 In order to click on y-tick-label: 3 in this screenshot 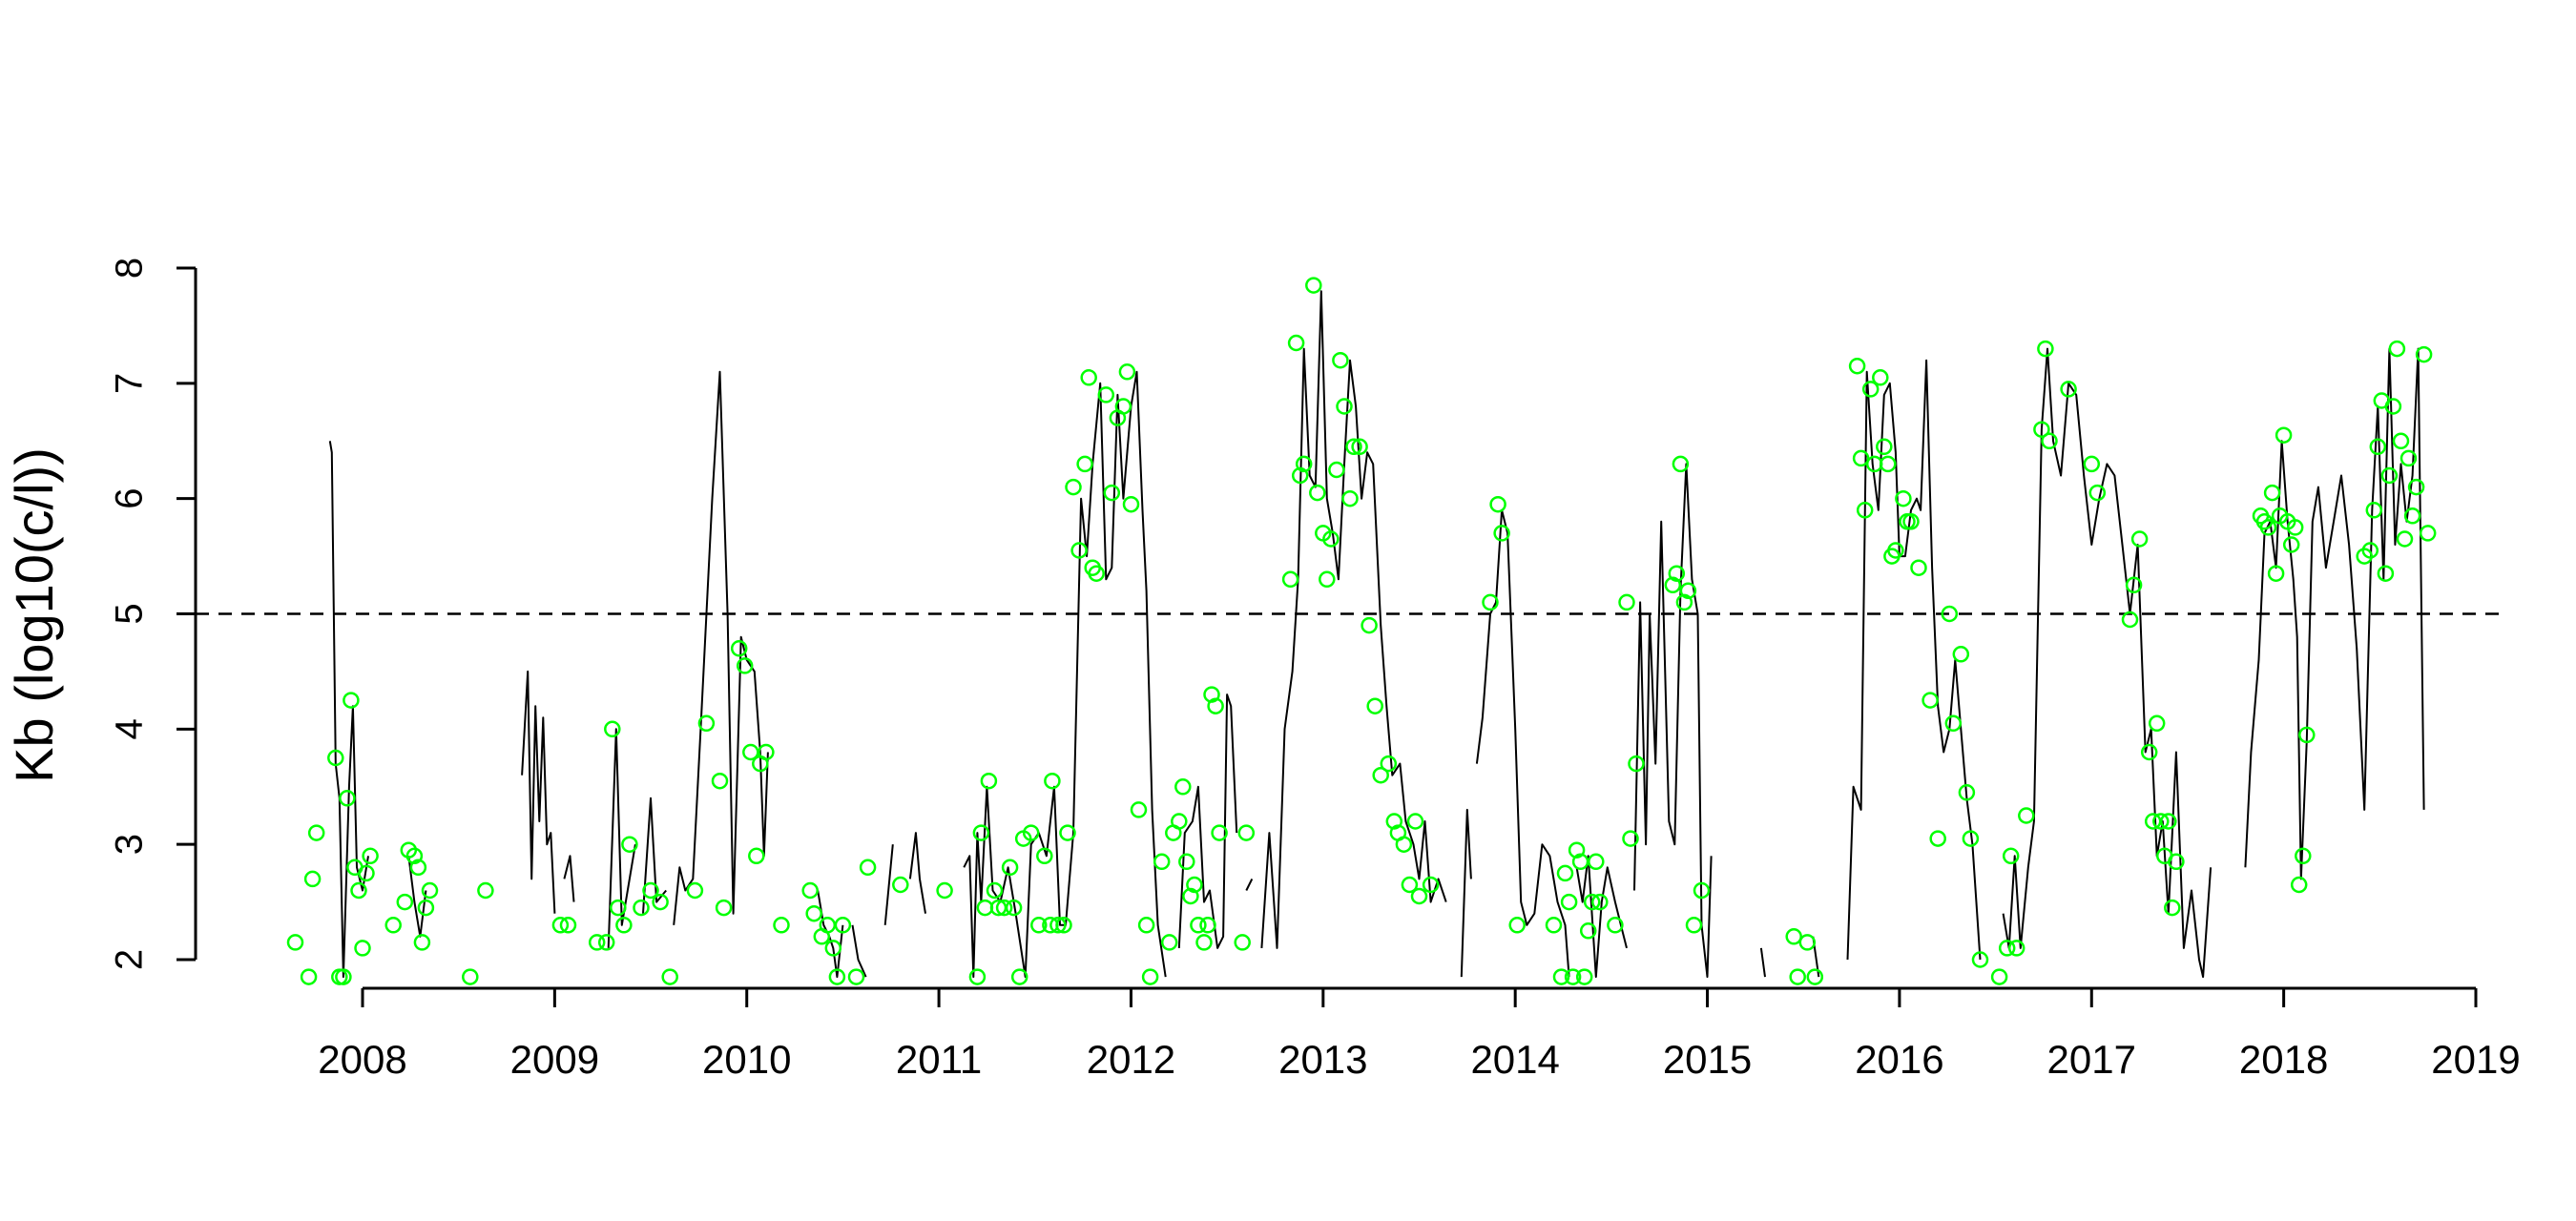, I will do `click(130, 844)`.